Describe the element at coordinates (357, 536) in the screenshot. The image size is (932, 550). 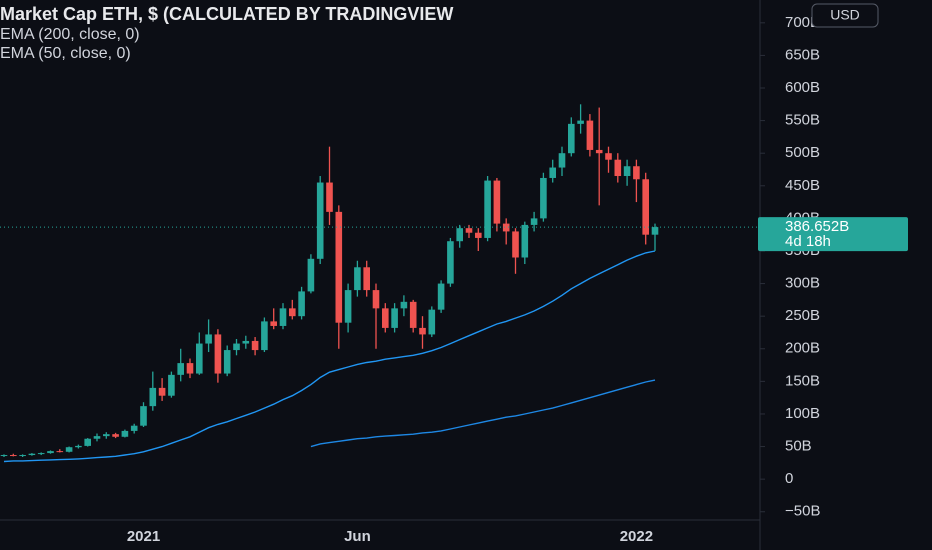
I see `x-tick-label: Jun` at that location.